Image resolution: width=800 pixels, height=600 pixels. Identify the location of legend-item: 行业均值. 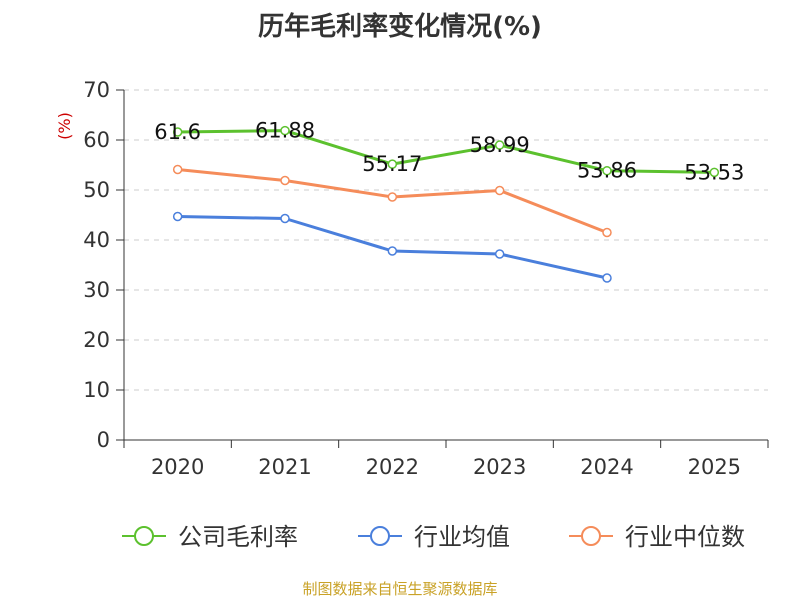
(434, 537).